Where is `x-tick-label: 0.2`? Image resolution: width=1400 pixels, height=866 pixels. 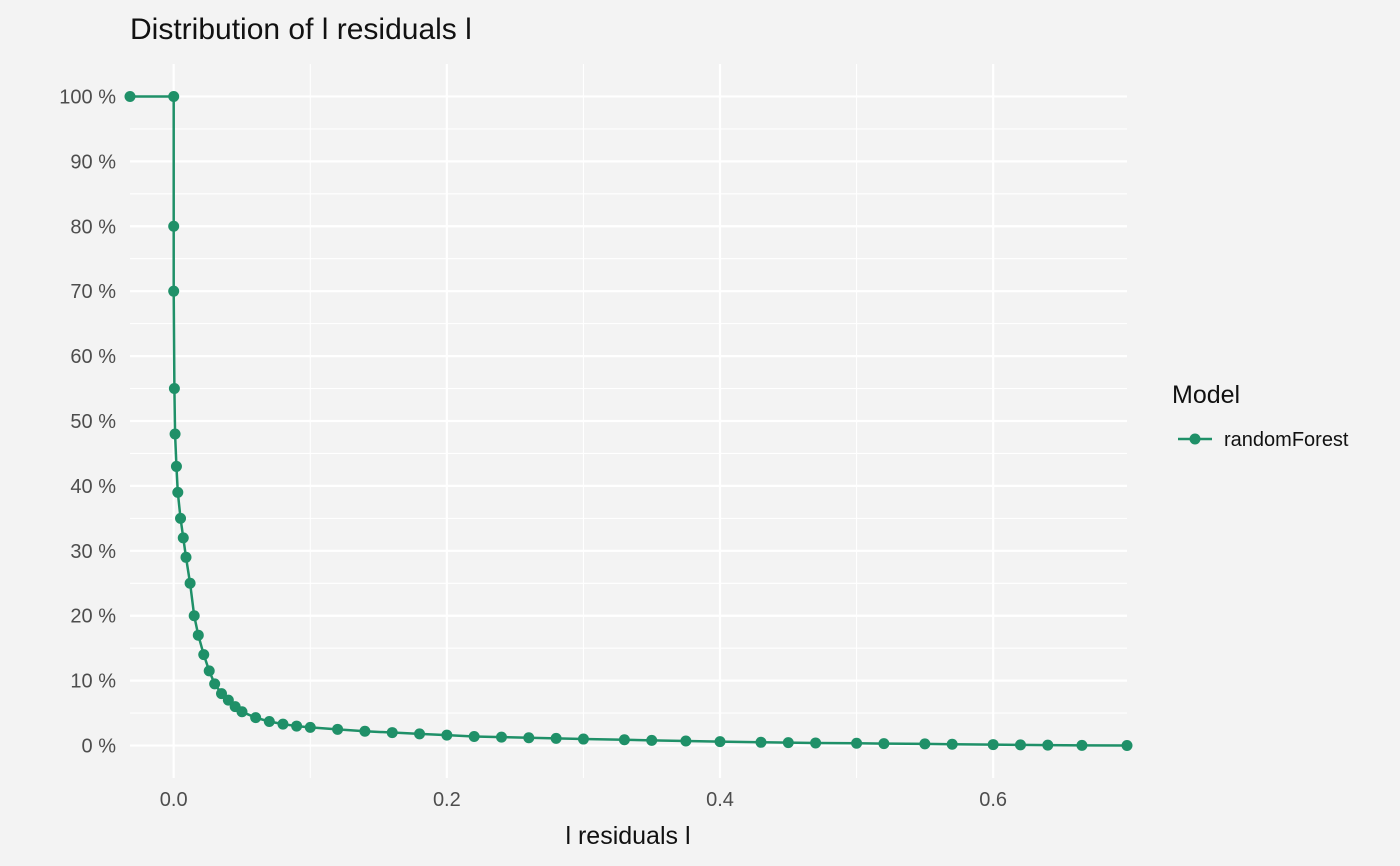 x-tick-label: 0.2 is located at coordinates (447, 800).